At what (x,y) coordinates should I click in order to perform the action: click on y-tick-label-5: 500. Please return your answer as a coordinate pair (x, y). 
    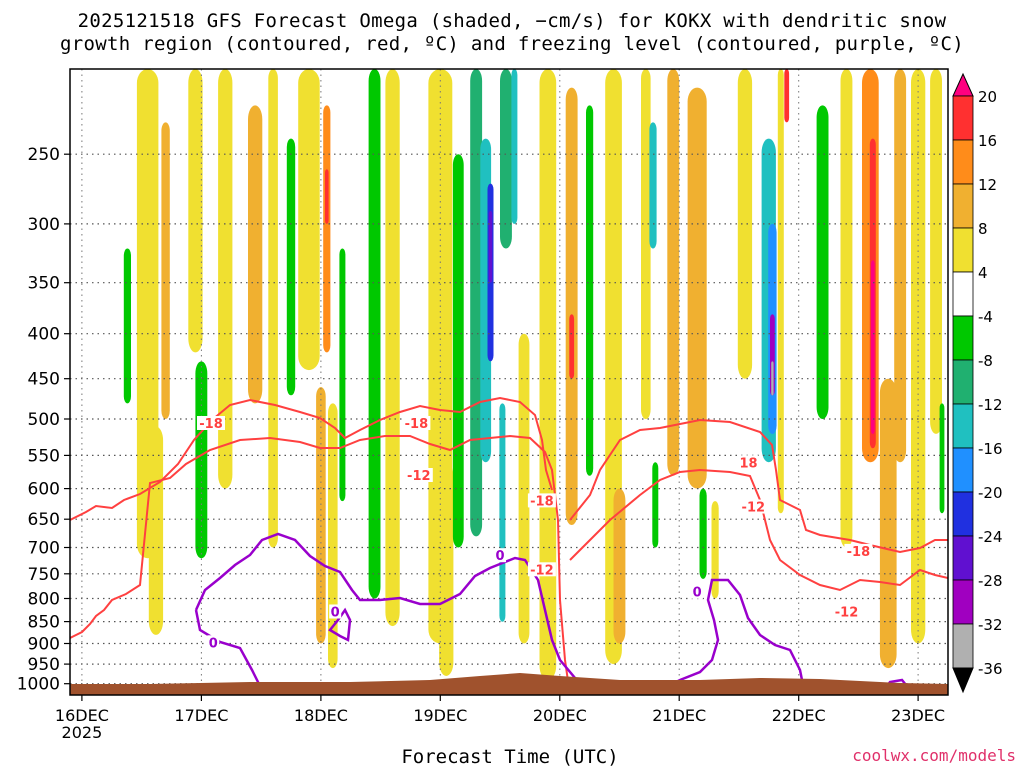
    Looking at the image, I should click on (44, 420).